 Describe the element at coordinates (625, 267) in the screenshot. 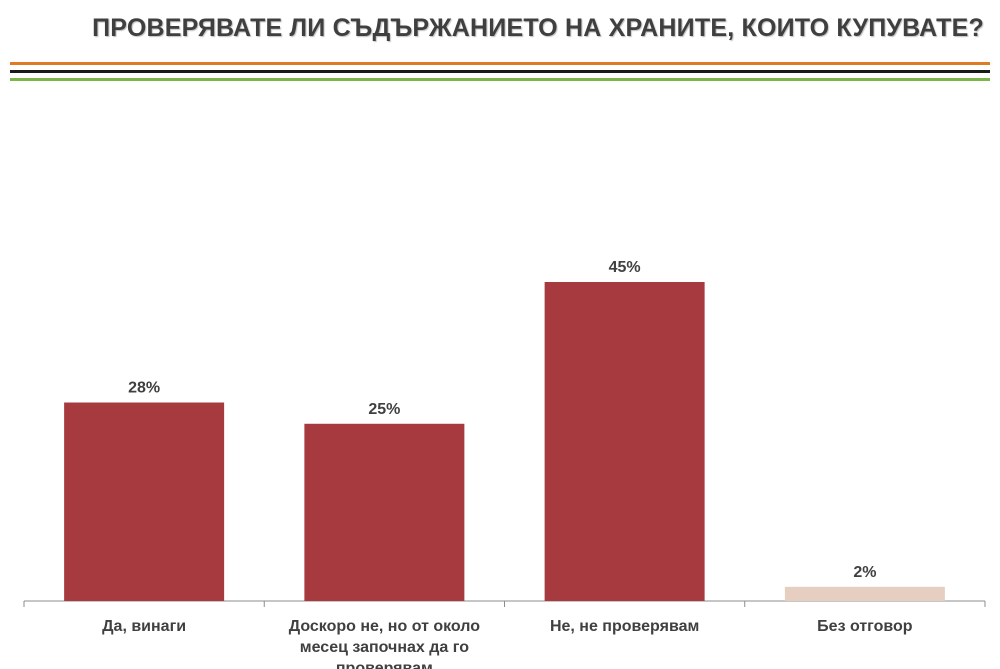

I see `data-label: 45%` at that location.